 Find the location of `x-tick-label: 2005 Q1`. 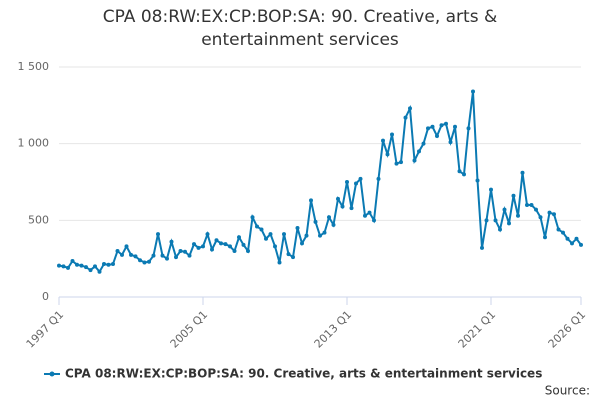

x-tick-label: 2005 Q1 is located at coordinates (189, 329).